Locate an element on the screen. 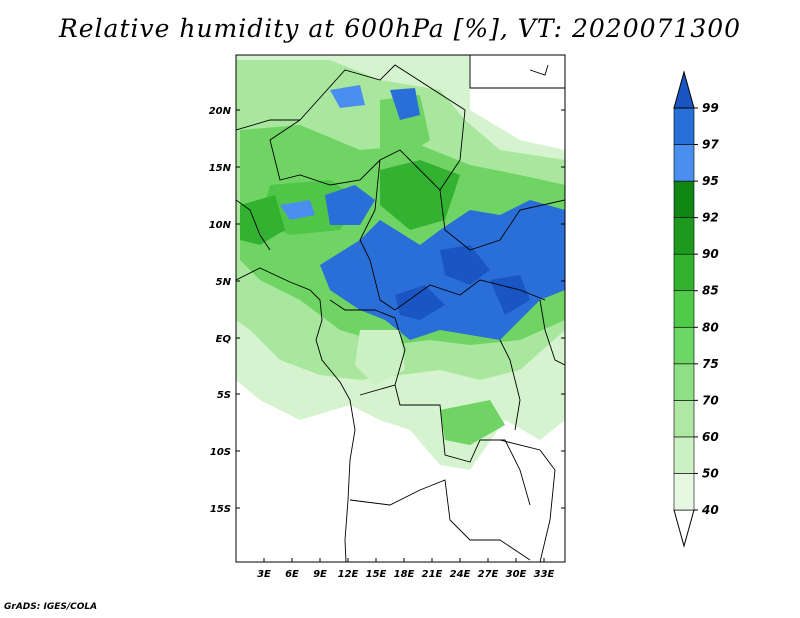  lon-label: 30E is located at coordinates (516, 574).